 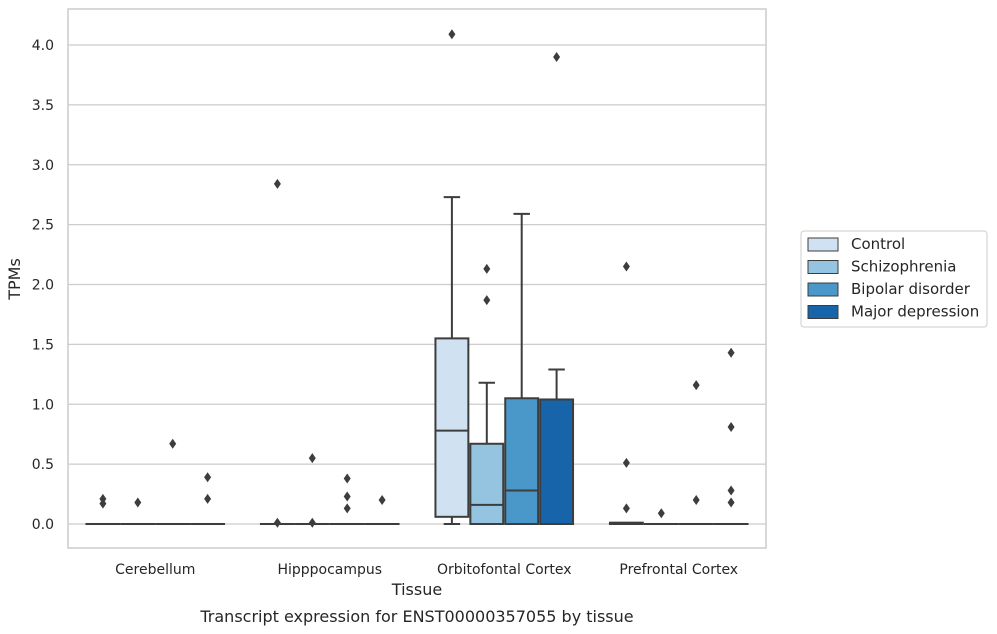 I want to click on x-tick-label: Prefrontal Cortex, so click(x=678, y=570).